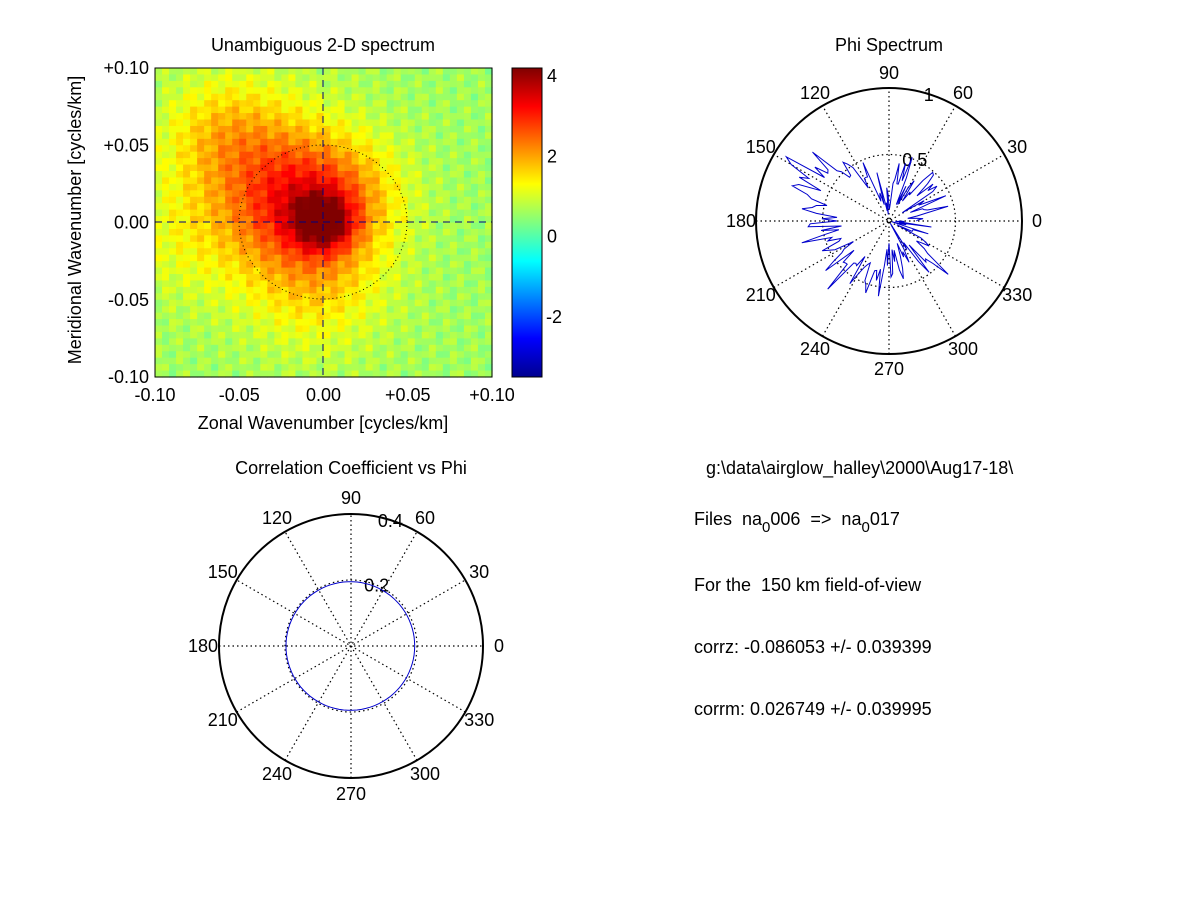  What do you see at coordinates (552, 237) in the screenshot?
I see `colorbar-tick-label: 0` at bounding box center [552, 237].